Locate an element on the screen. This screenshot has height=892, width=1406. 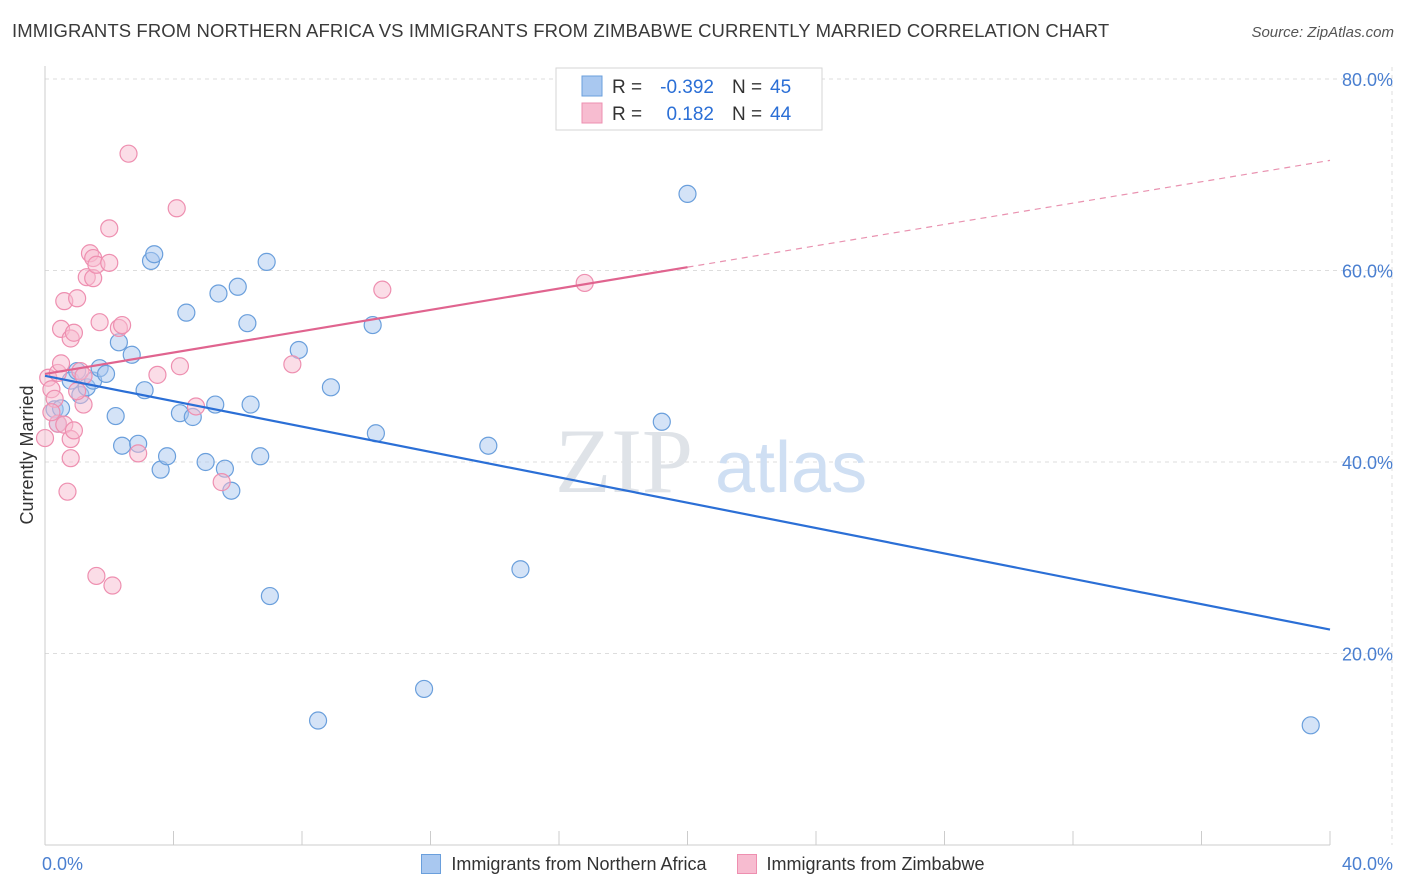
source-label: Source: ZipAtlas.com is located at coordinates (1322, 32).